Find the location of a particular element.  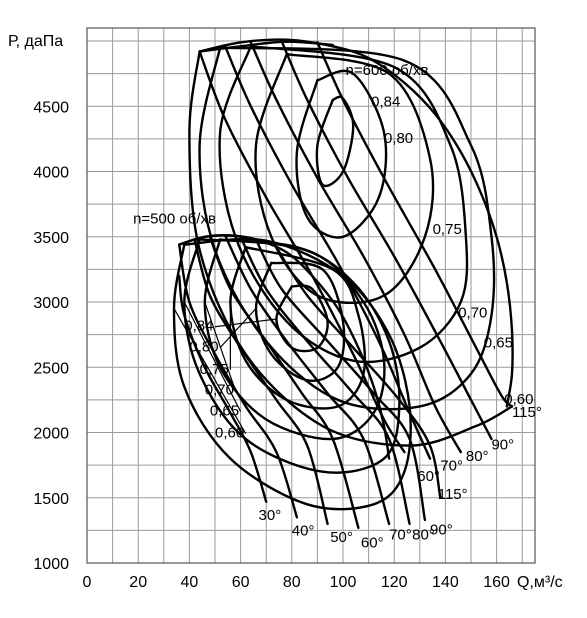

y-tick-label: 4500 is located at coordinates (51, 107).